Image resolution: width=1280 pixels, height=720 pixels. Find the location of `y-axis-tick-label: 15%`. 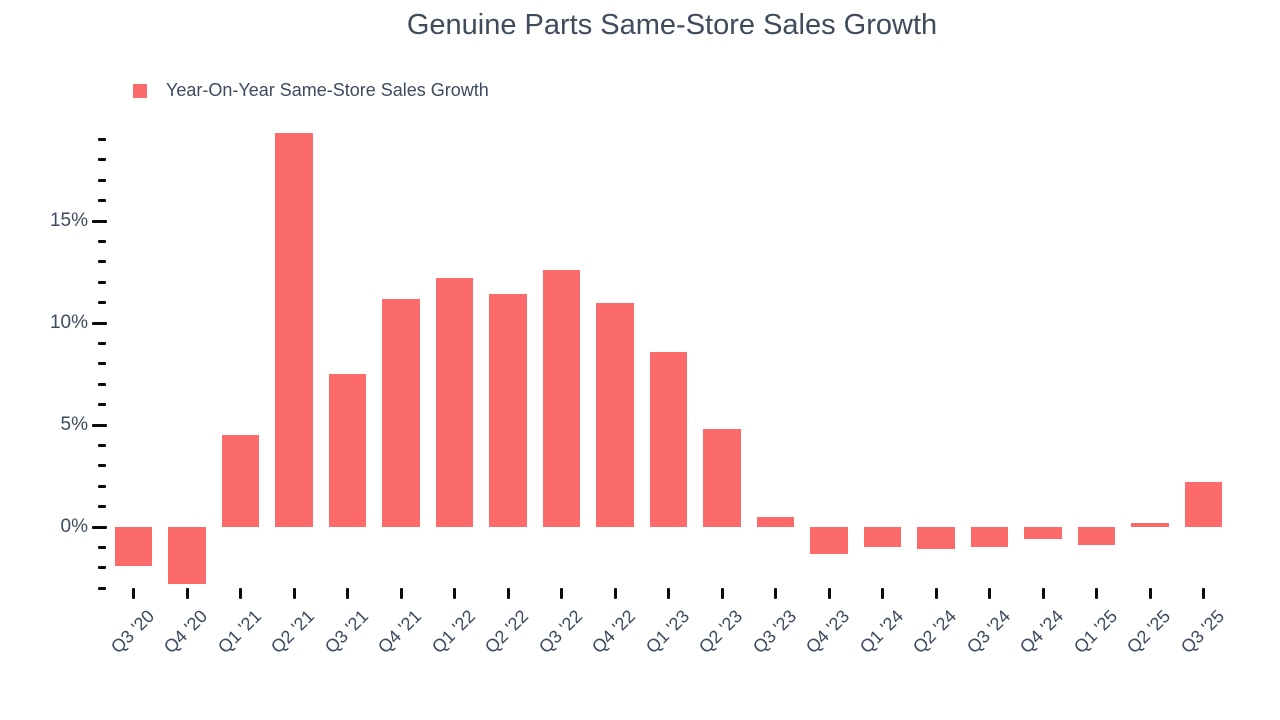

y-axis-tick-label: 15% is located at coordinates (68, 220).